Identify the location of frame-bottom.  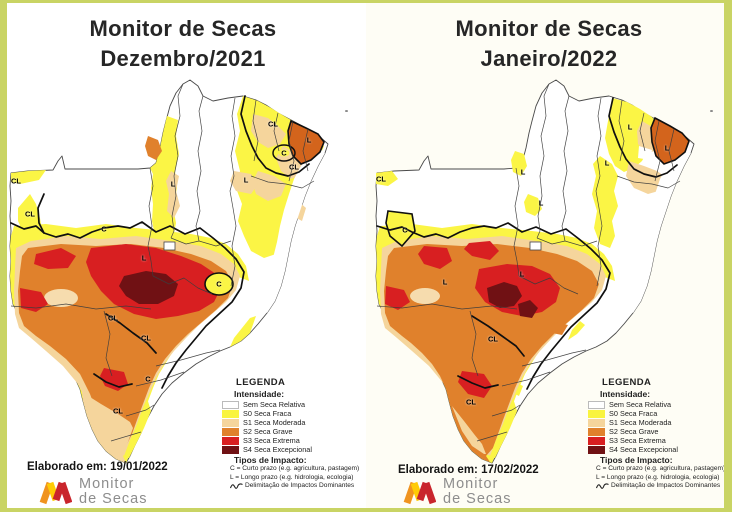
(366, 510).